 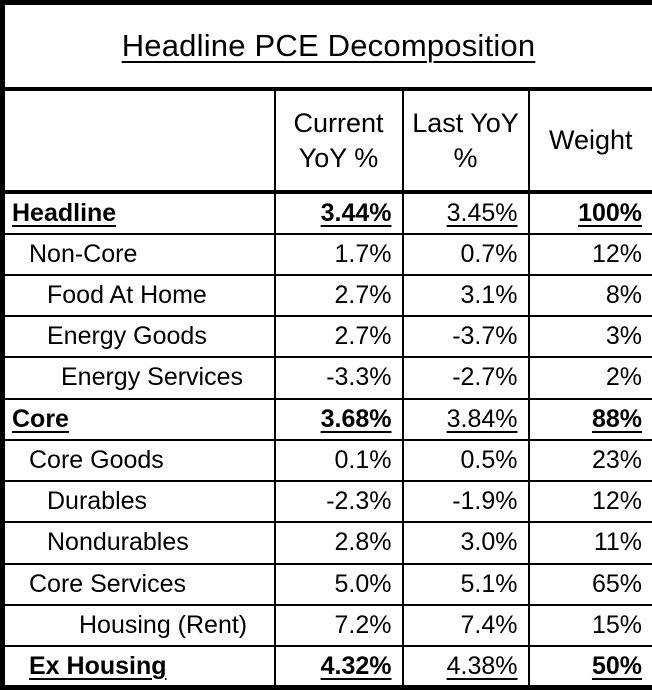 I want to click on last-yoy-cell: -2.7%, so click(x=465, y=378).